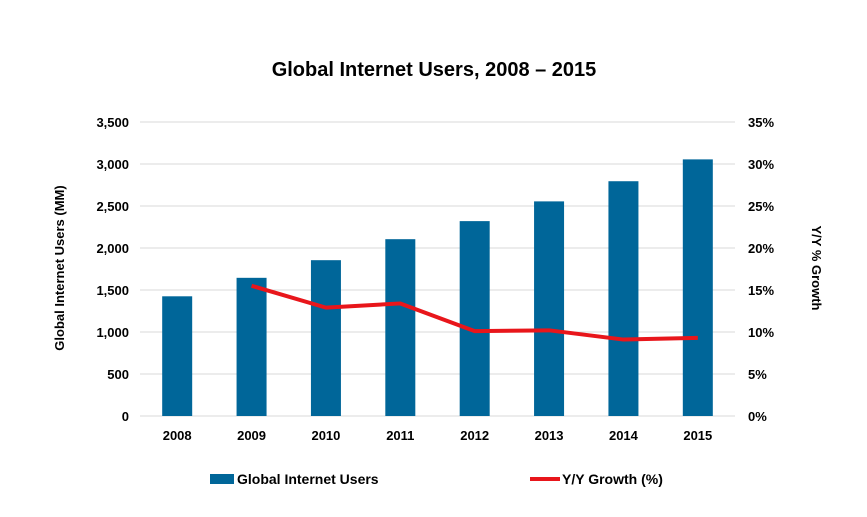 This screenshot has height=517, width=867. Describe the element at coordinates (125, 416) in the screenshot. I see `y-tick-label: 0` at that location.